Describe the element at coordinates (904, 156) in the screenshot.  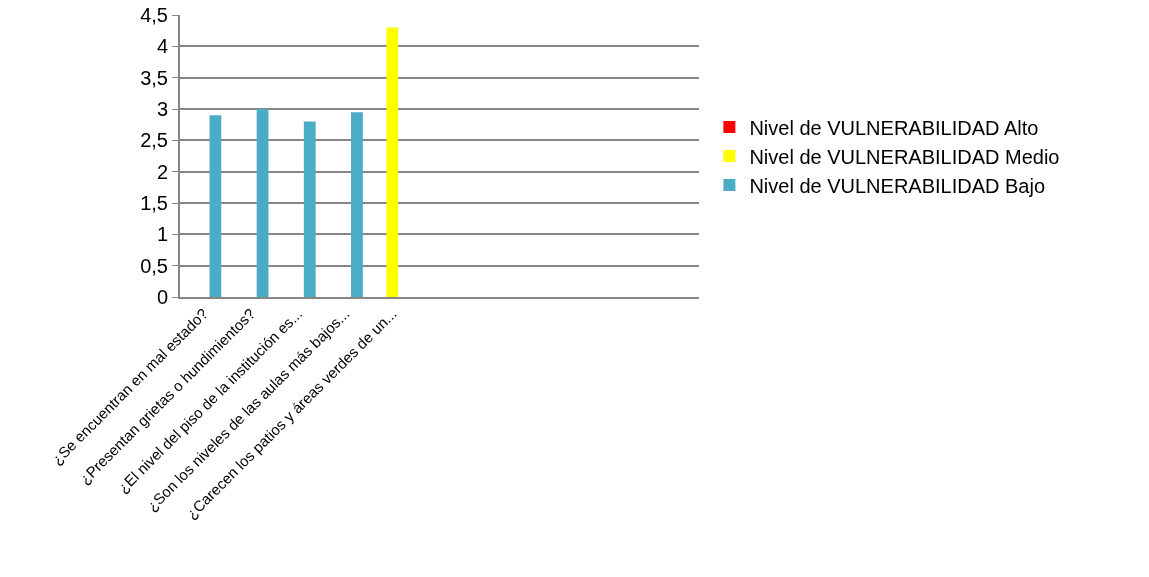
I see `legend-label: Nivel de VULNERABILIDAD Medio` at that location.